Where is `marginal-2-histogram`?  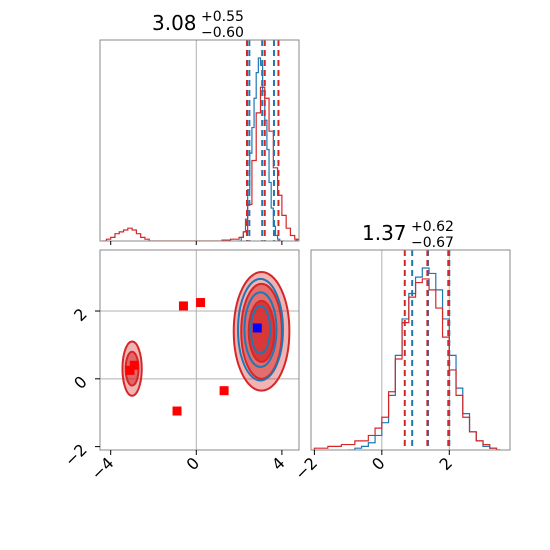 marginal-2-histogram is located at coordinates (410, 350).